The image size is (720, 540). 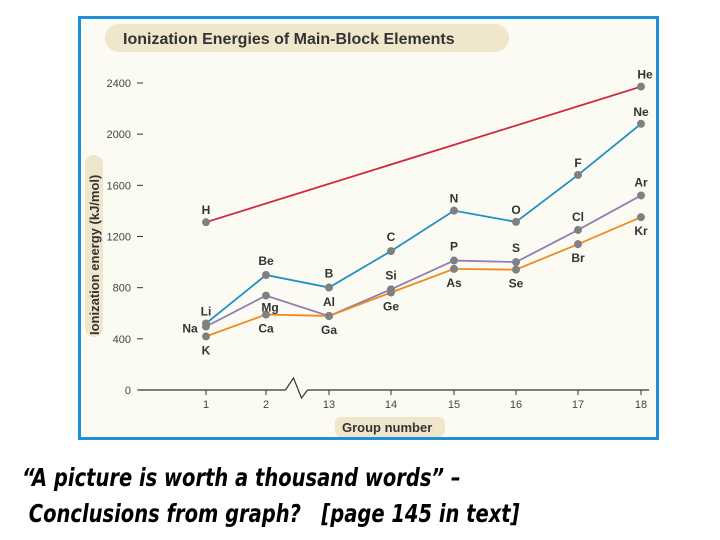 What do you see at coordinates (329, 274) in the screenshot?
I see `point-label: B` at bounding box center [329, 274].